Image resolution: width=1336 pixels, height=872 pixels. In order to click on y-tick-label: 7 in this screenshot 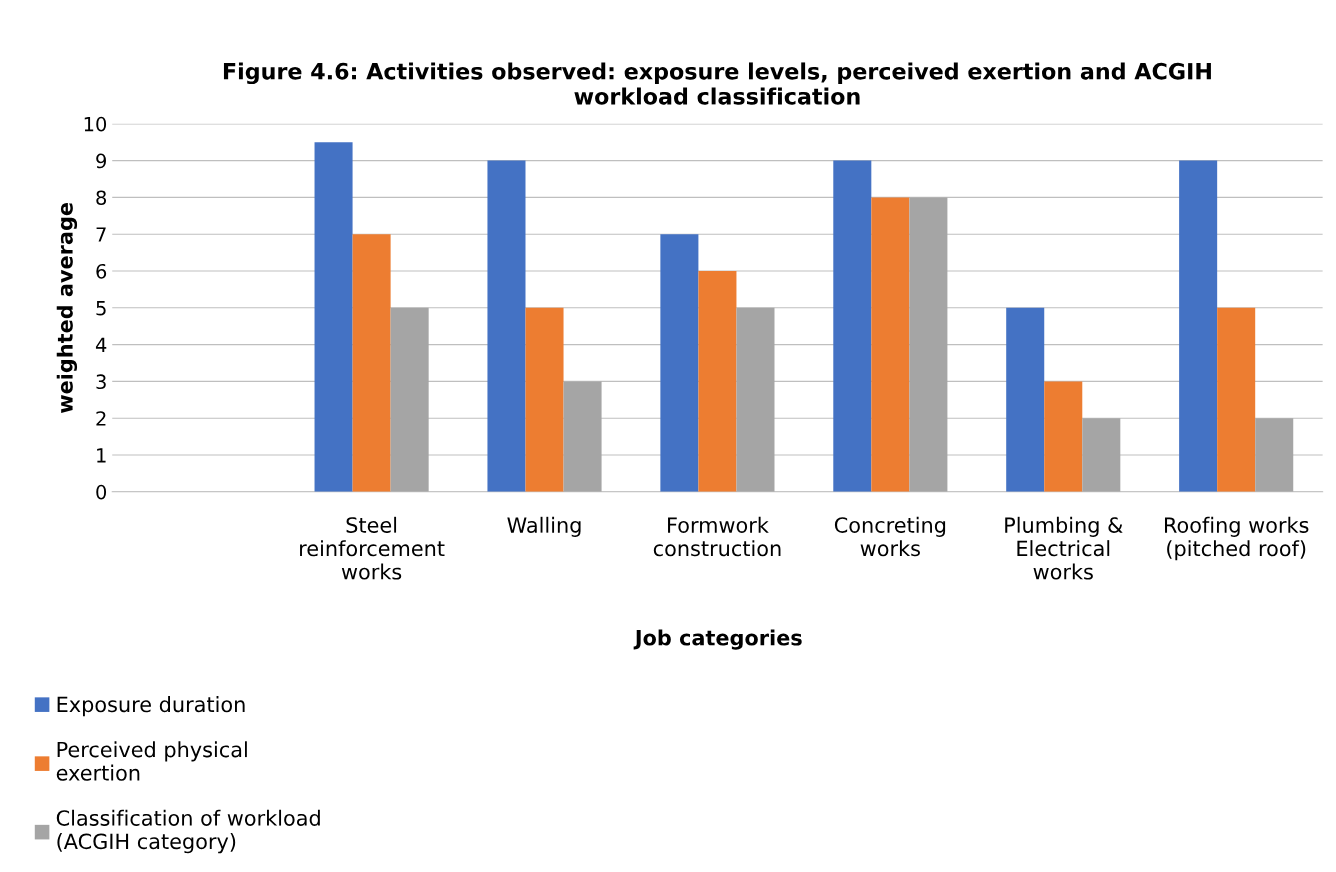, I will do `click(101, 234)`.